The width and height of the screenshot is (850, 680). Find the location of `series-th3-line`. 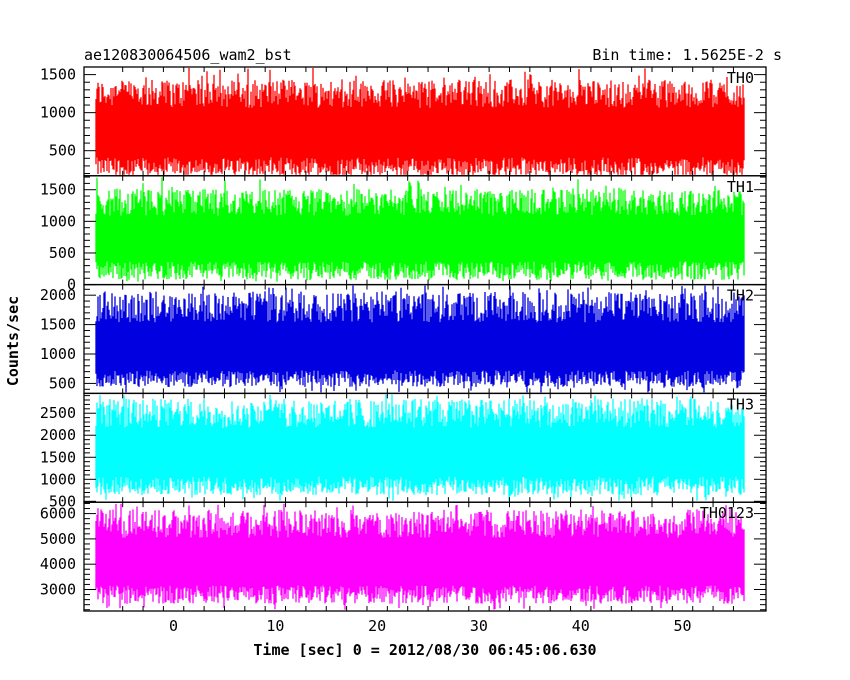

series-th3-line is located at coordinates (420, 448).